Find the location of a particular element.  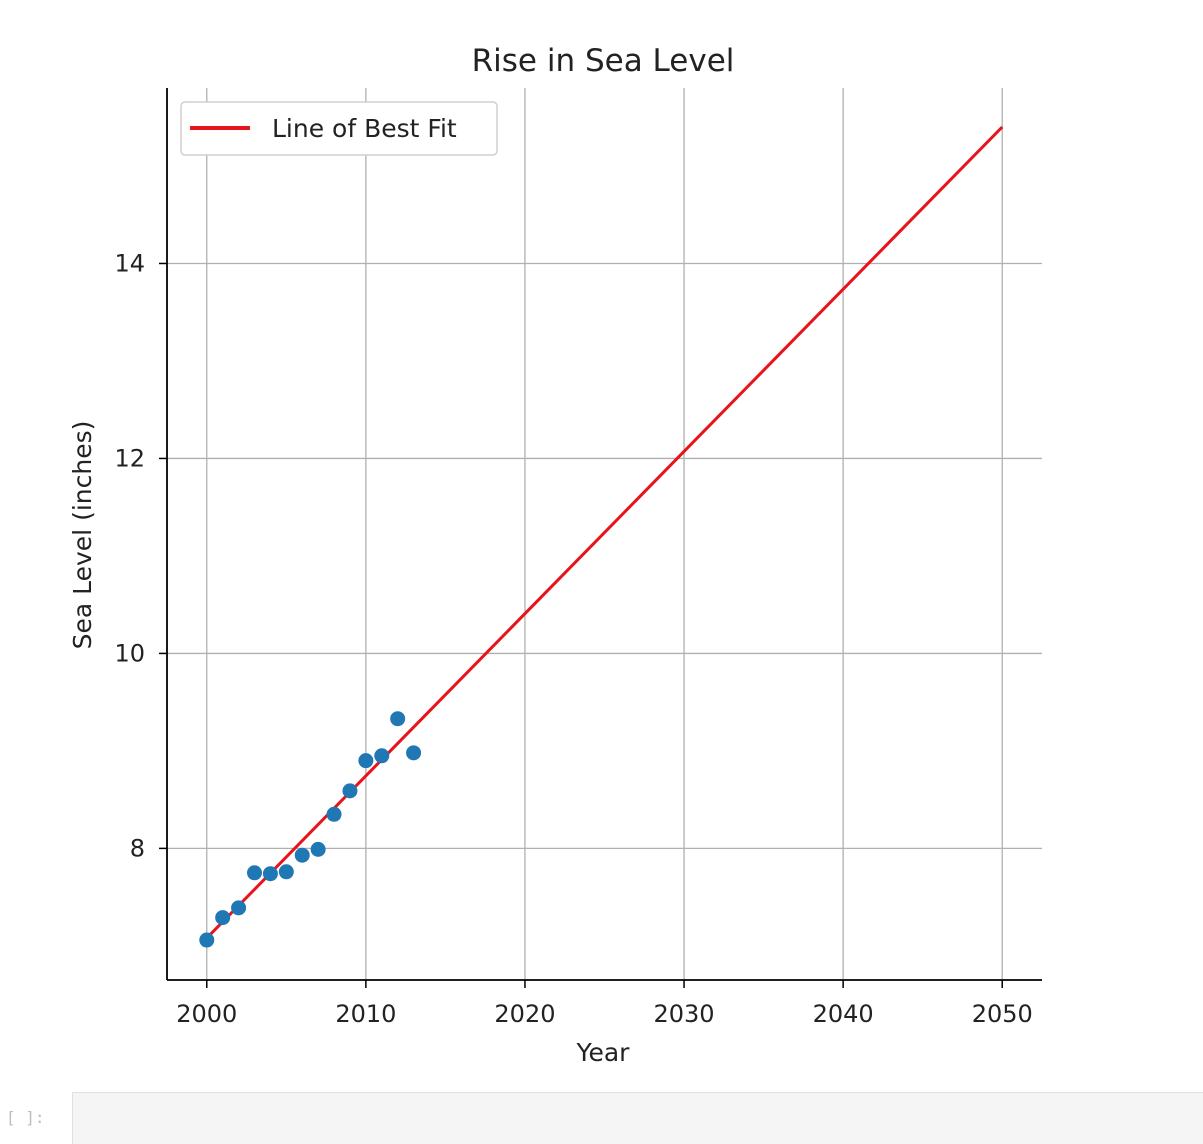

chart-title: Rise in Sea Level is located at coordinates (603, 61).